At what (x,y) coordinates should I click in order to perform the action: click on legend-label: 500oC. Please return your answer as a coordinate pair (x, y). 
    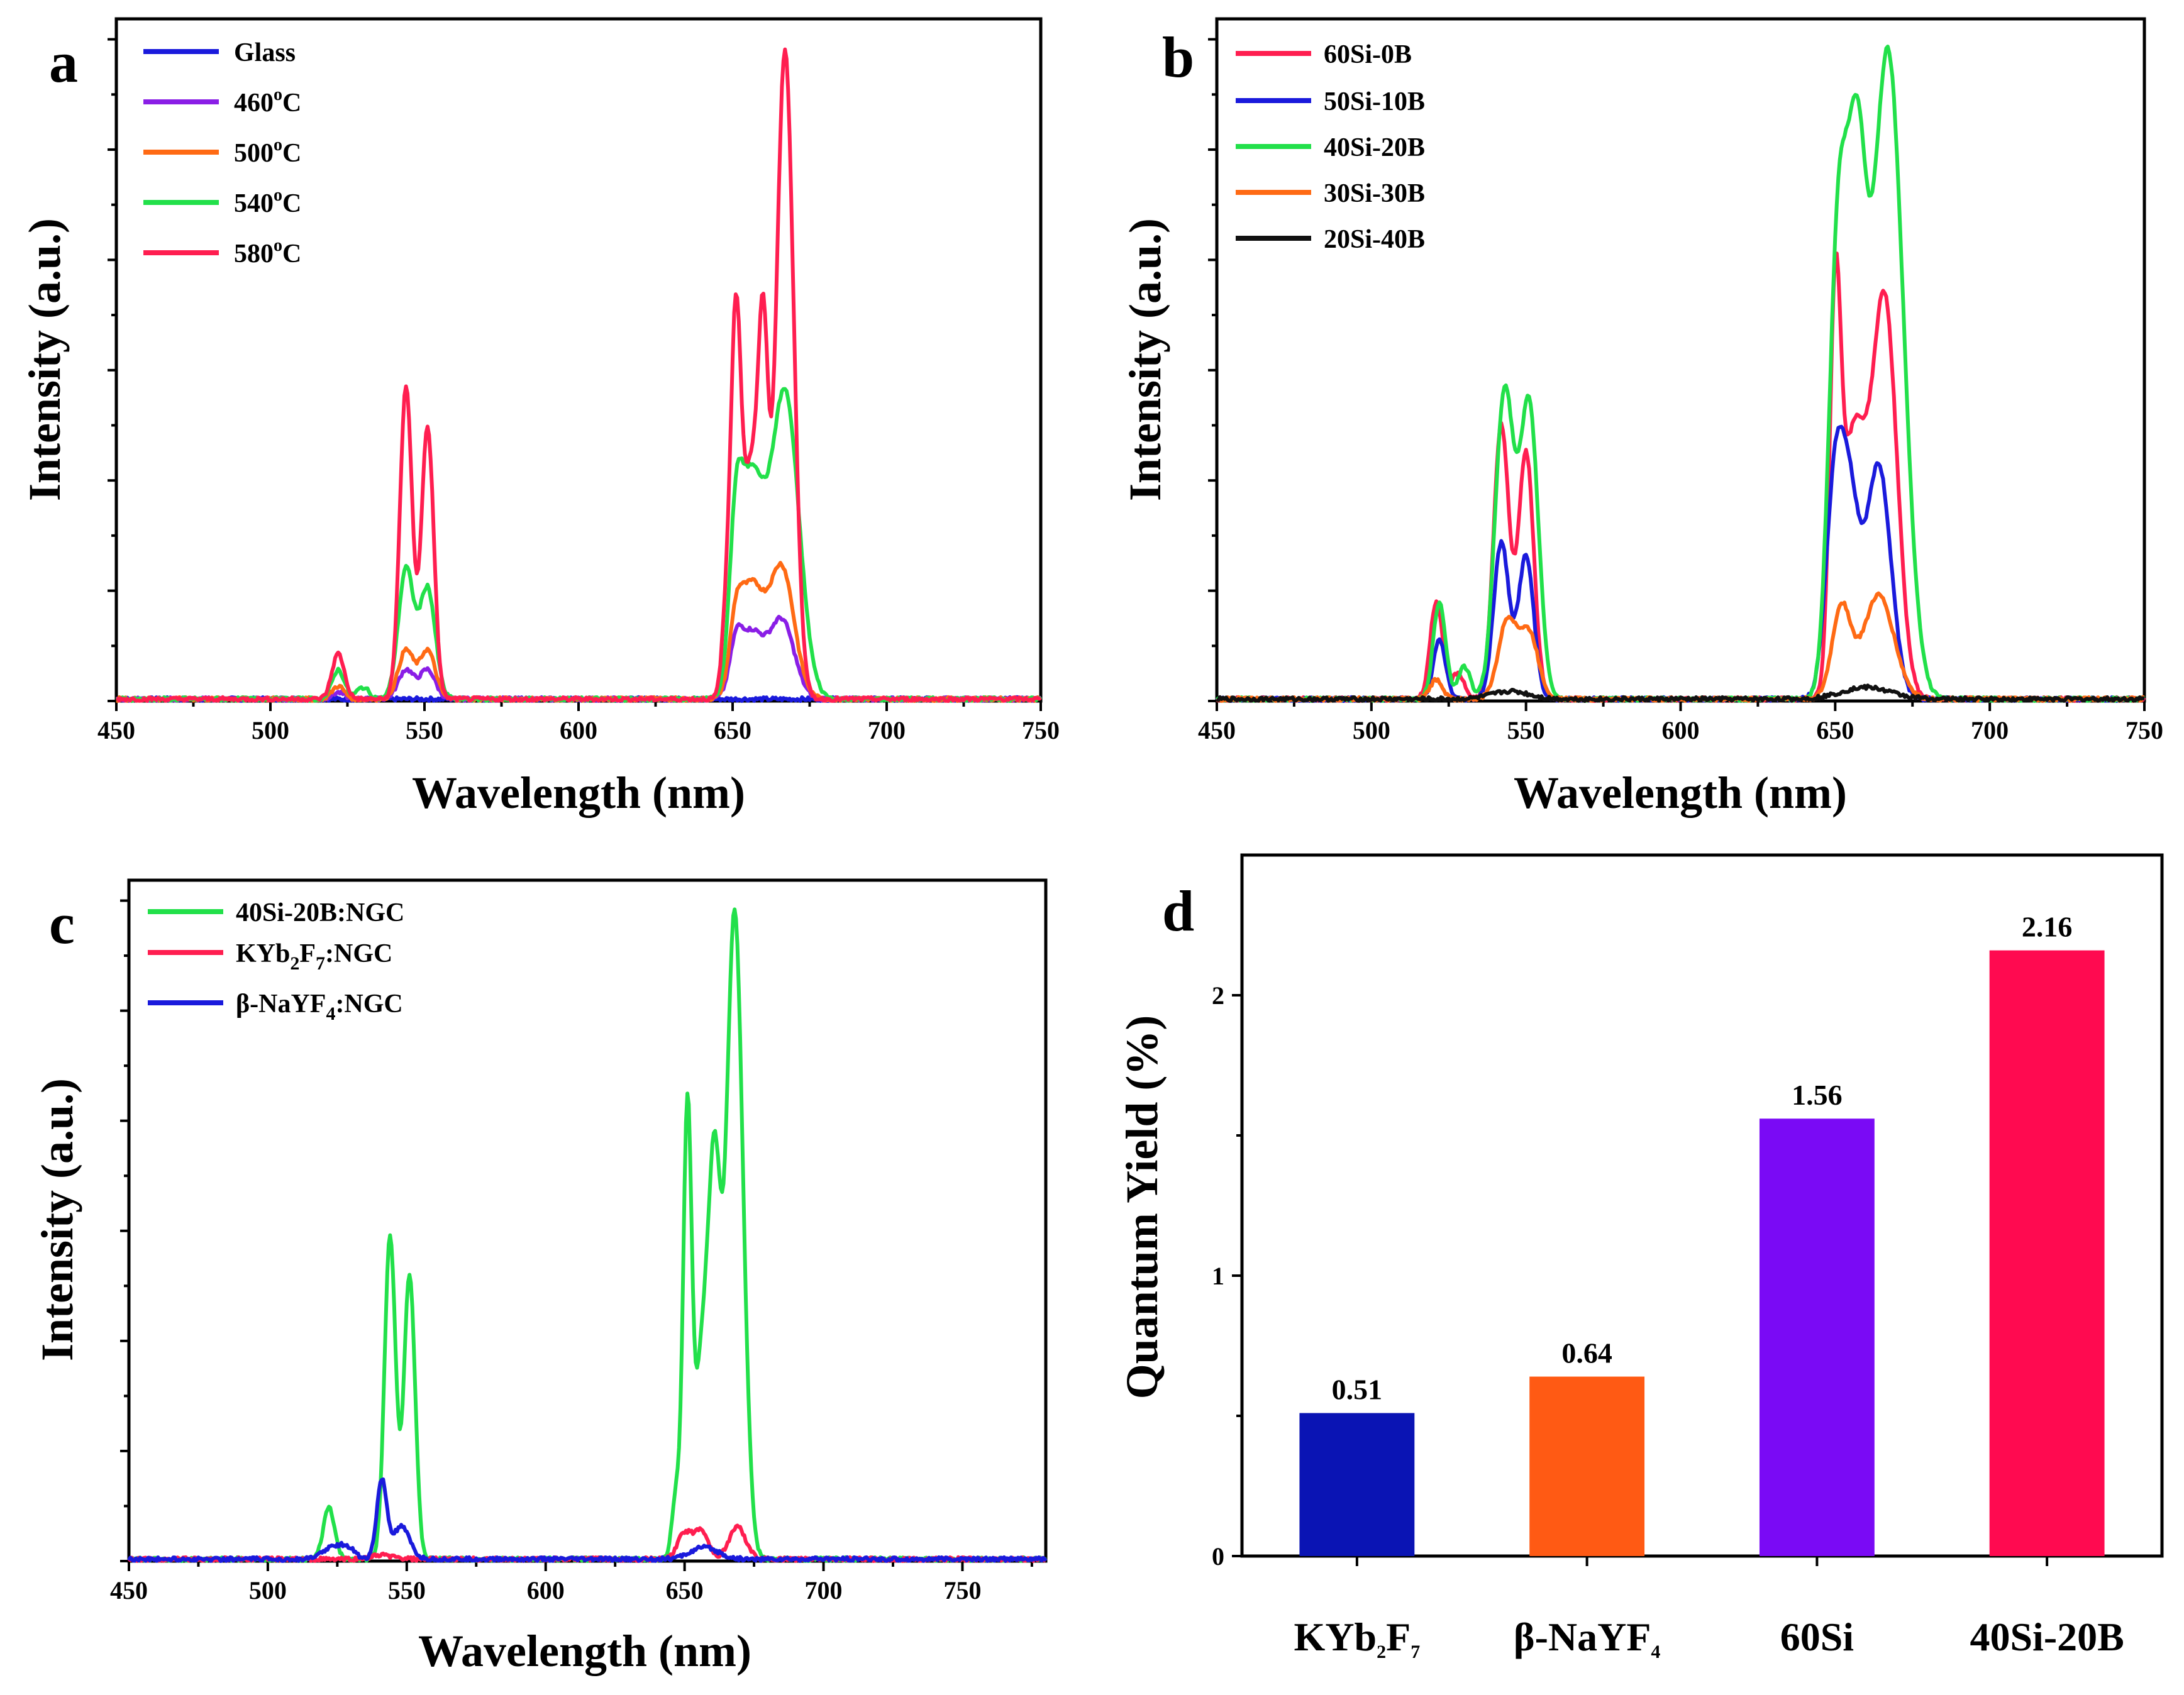
    Looking at the image, I should click on (267, 152).